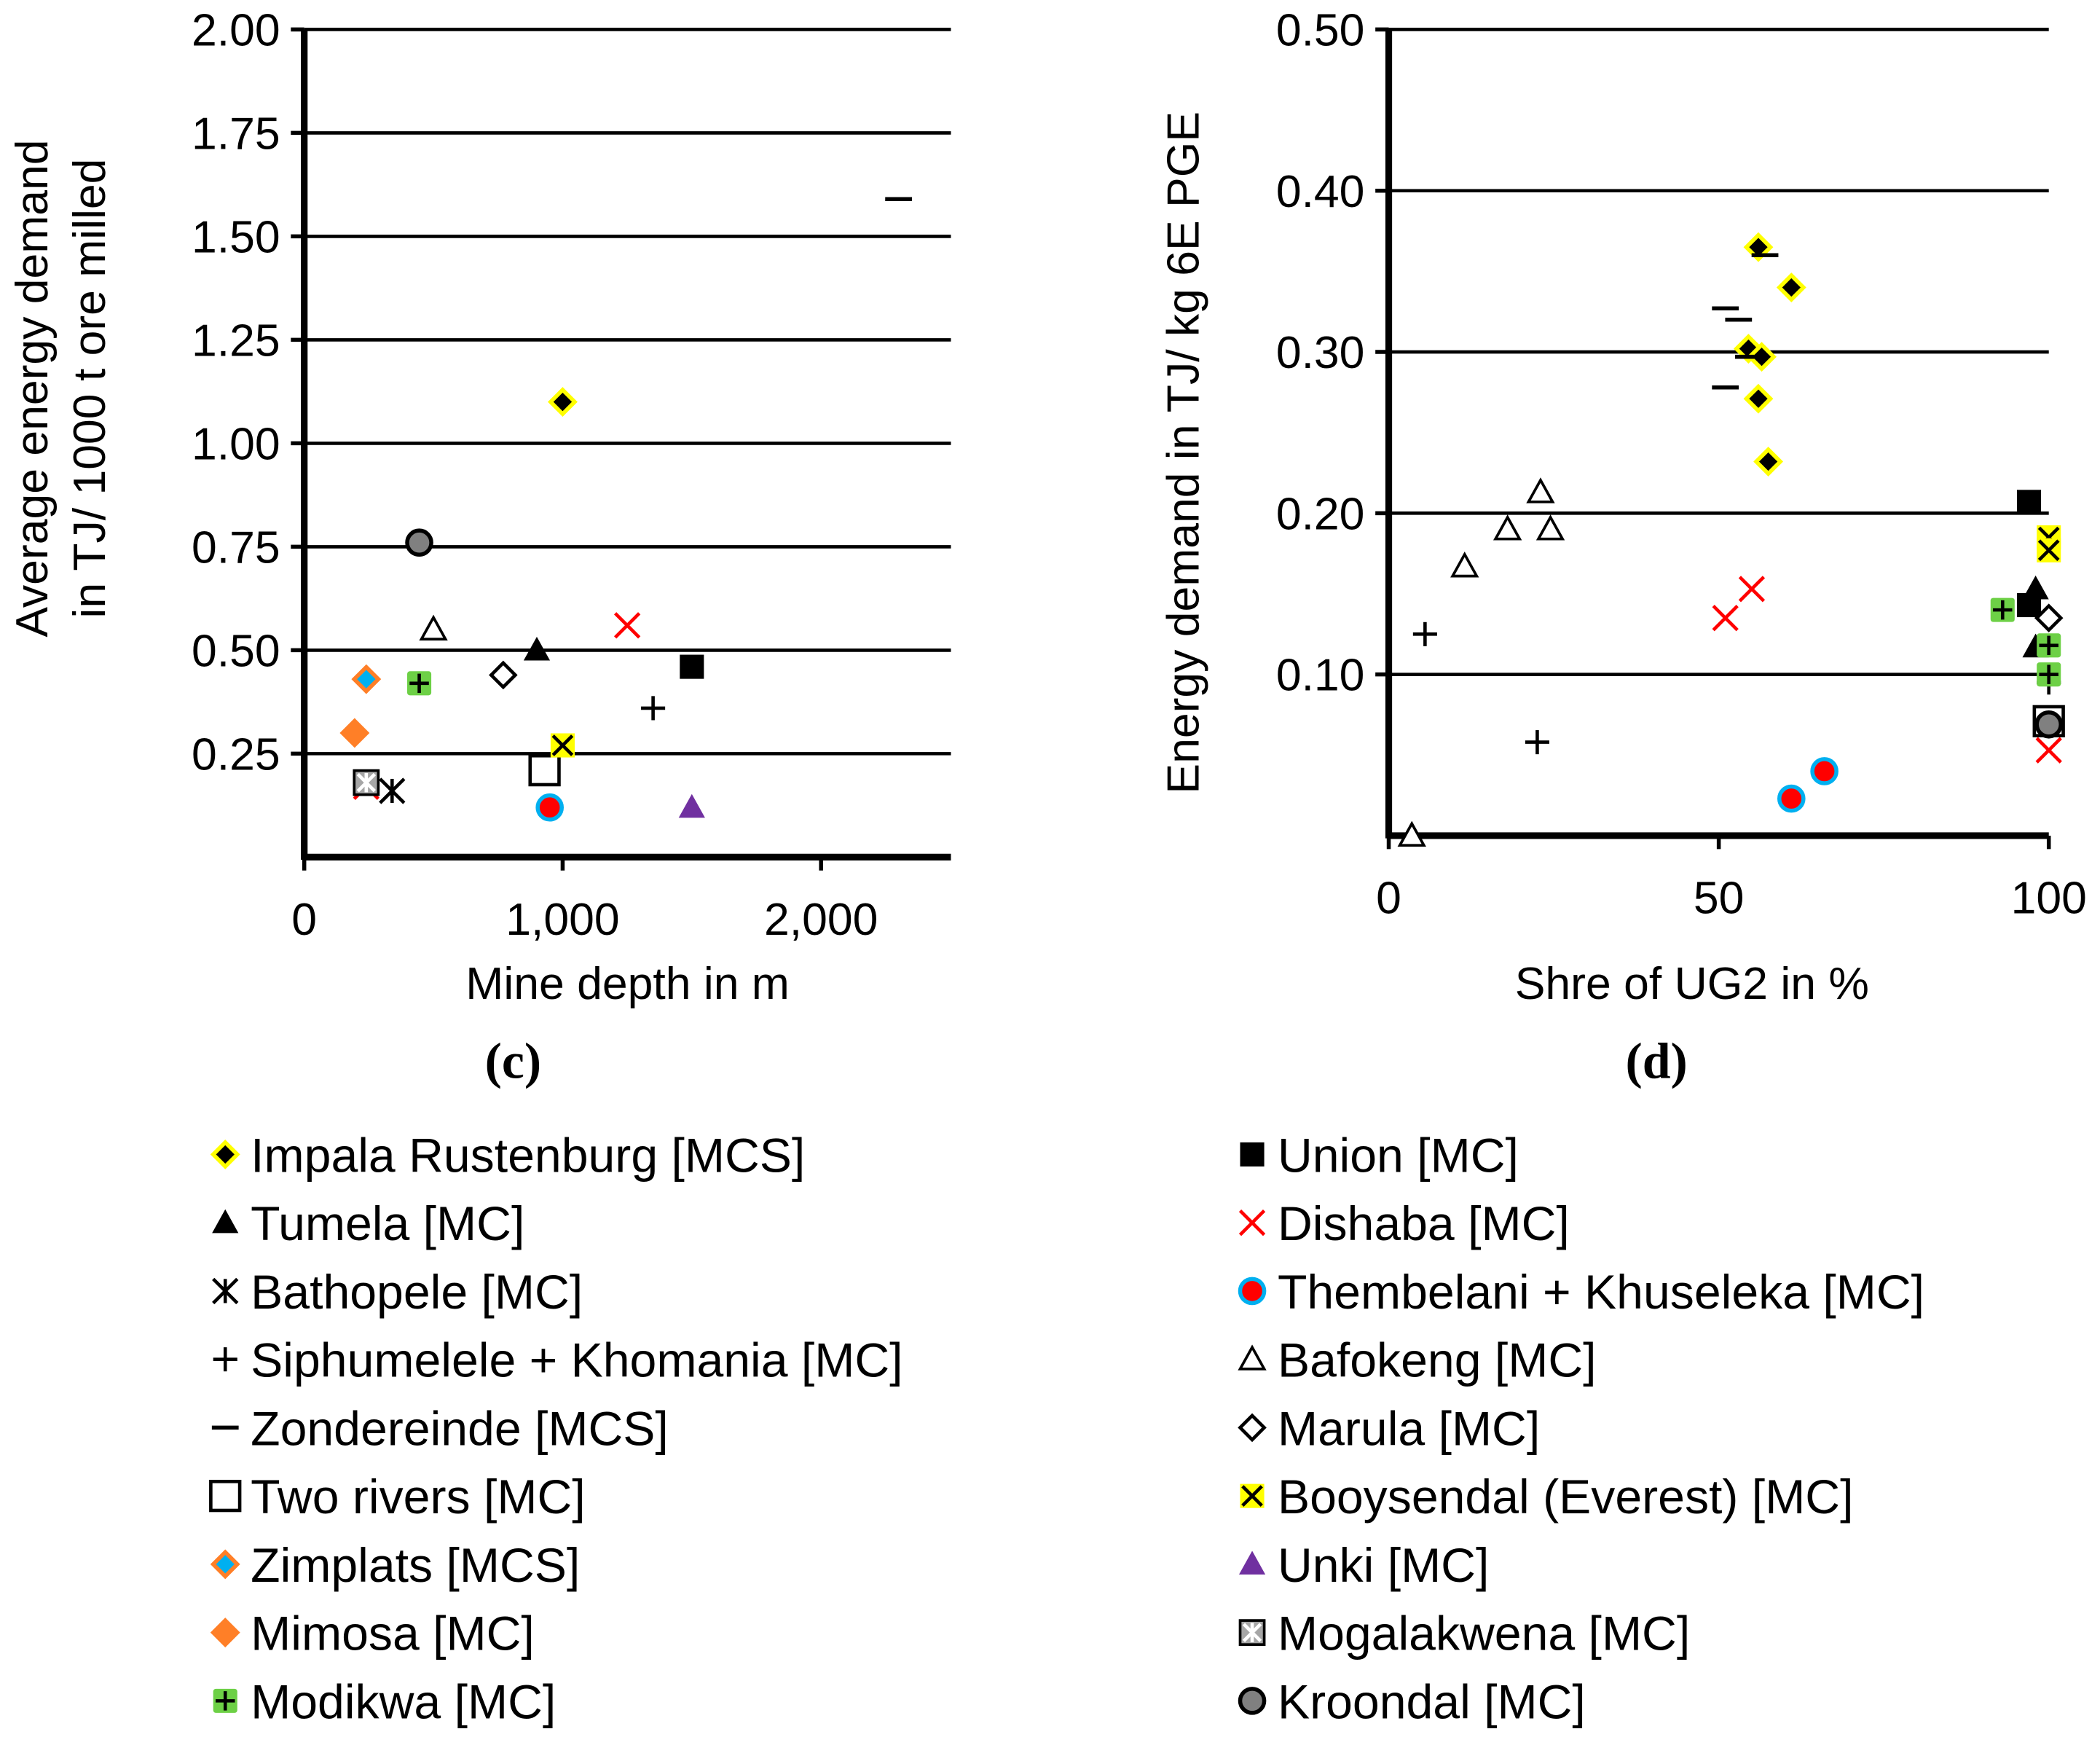 The width and height of the screenshot is (2100, 1737). I want to click on legend-item: Modikwa [MC], so click(384, 1702).